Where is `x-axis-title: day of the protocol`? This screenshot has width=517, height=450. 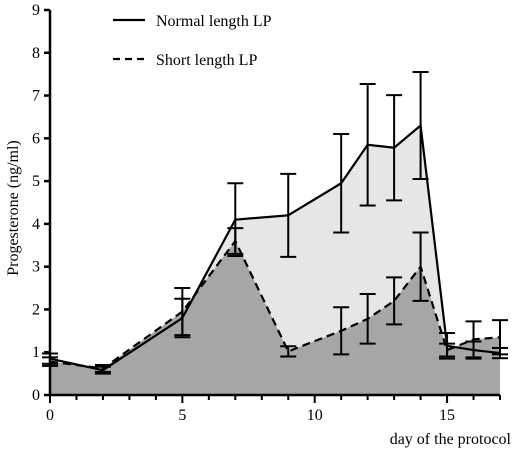 x-axis-title: day of the protocol is located at coordinates (451, 439).